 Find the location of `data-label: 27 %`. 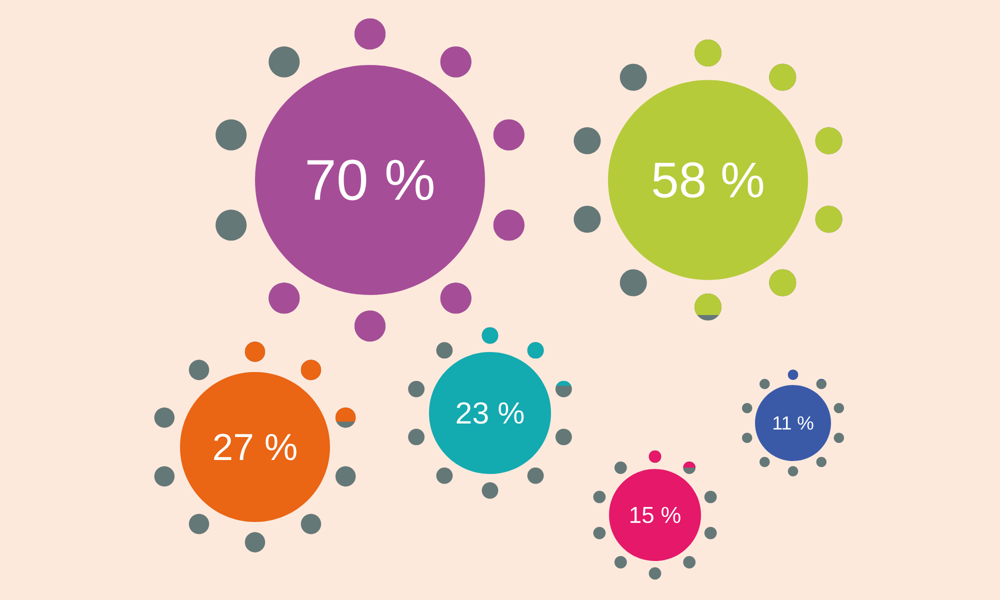

data-label: 27 % is located at coordinates (255, 447).